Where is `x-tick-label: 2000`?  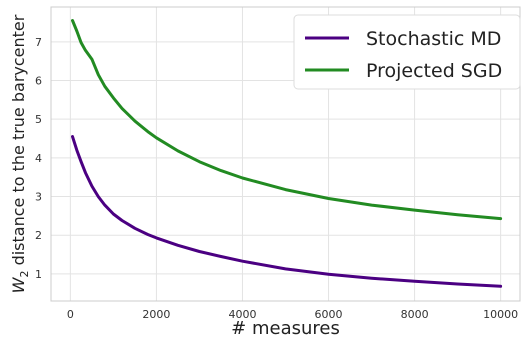 x-tick-label: 2000 is located at coordinates (156, 314).